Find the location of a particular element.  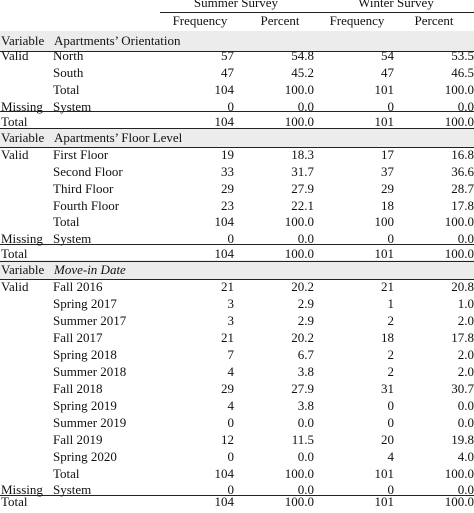

cell-summer-frequency: 47 is located at coordinates (227, 72).